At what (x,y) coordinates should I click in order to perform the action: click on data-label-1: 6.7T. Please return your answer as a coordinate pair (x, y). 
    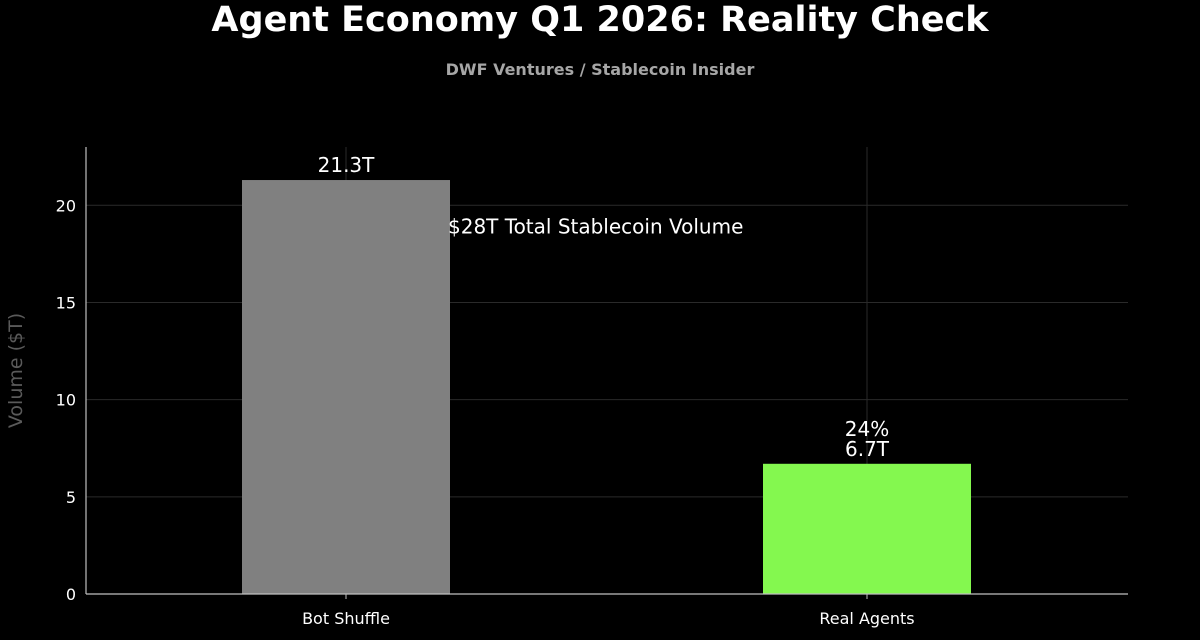
    Looking at the image, I should click on (867, 449).